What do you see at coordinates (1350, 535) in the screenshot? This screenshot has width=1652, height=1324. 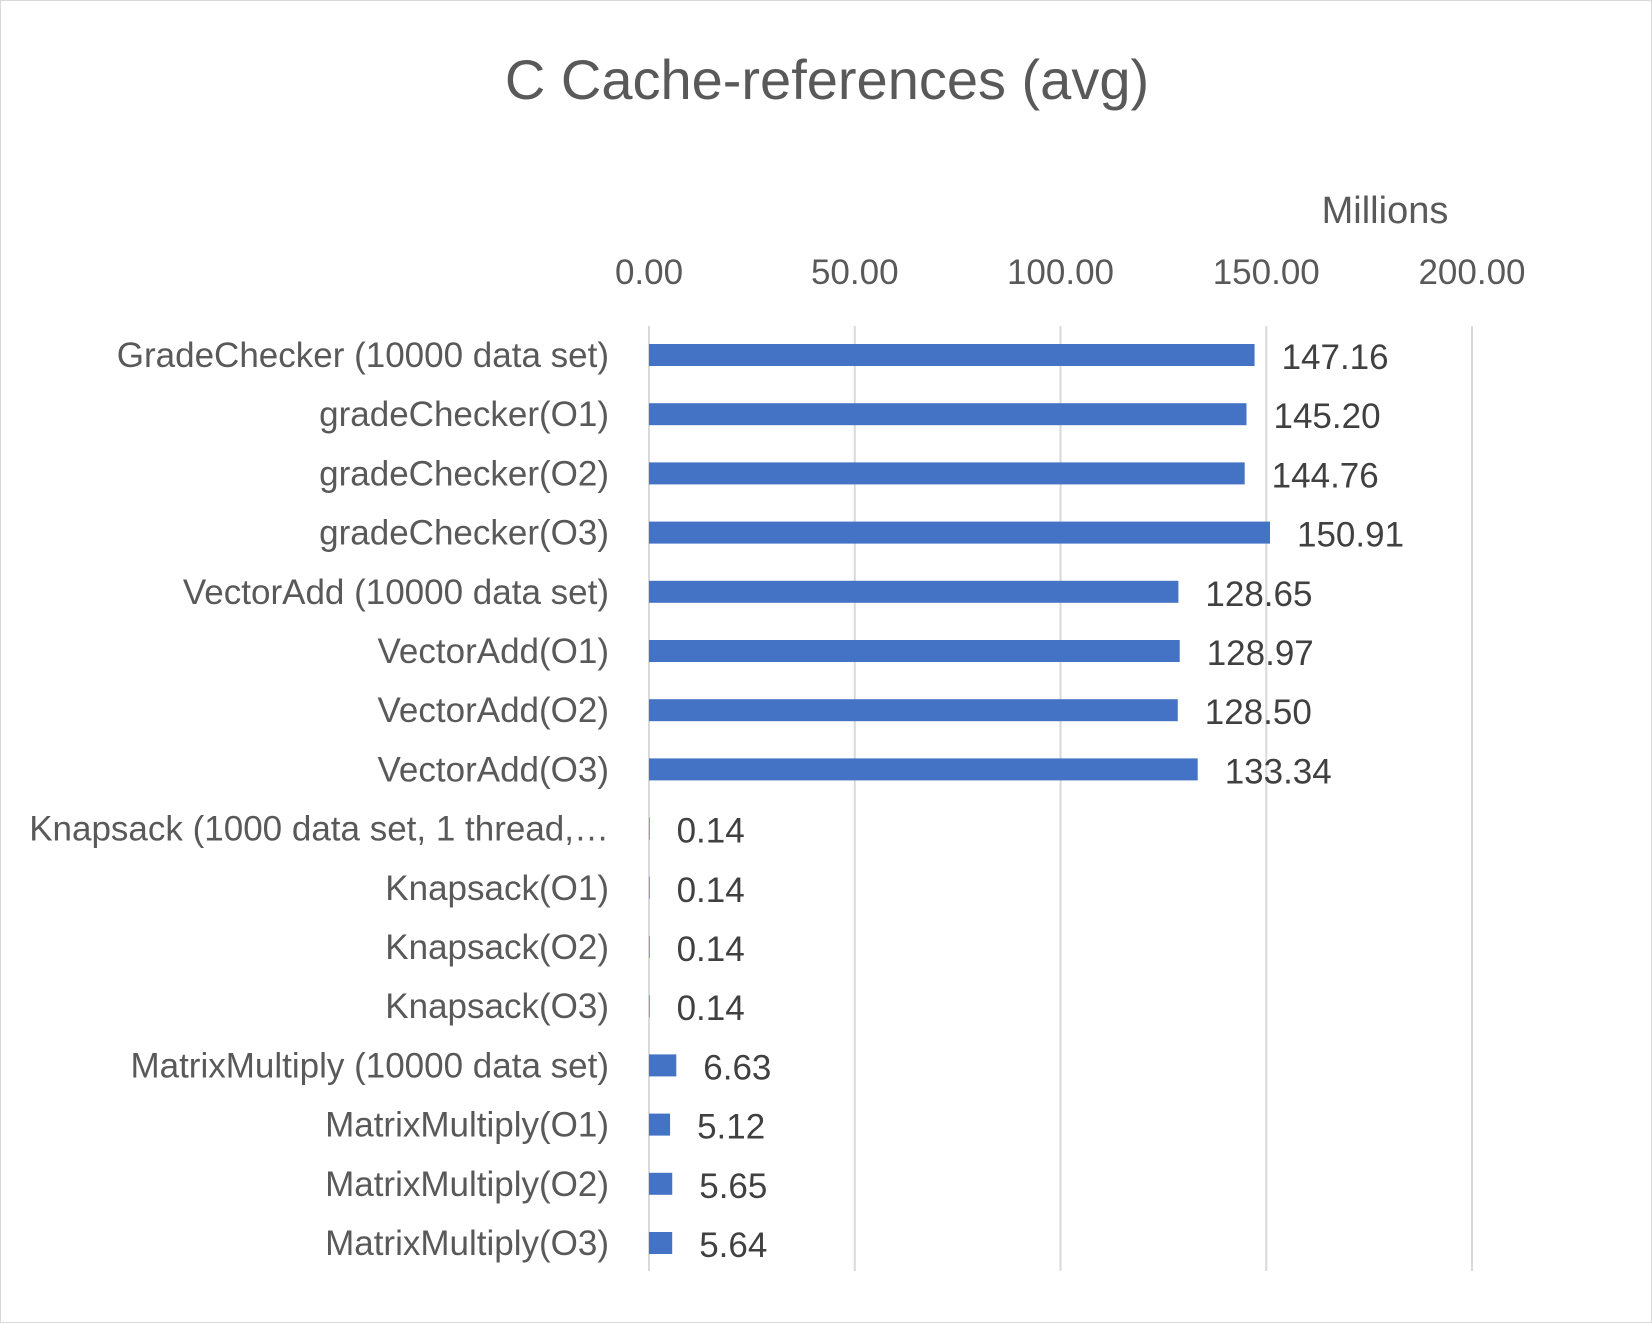 I see `data-label: 150.91` at bounding box center [1350, 535].